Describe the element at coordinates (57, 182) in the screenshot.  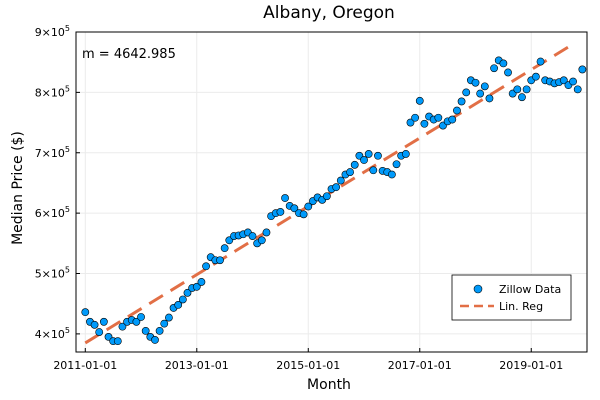
I see `y-axis-ticks: 4×105 5×105 6×105 7×105 8×105 9×105` at that location.